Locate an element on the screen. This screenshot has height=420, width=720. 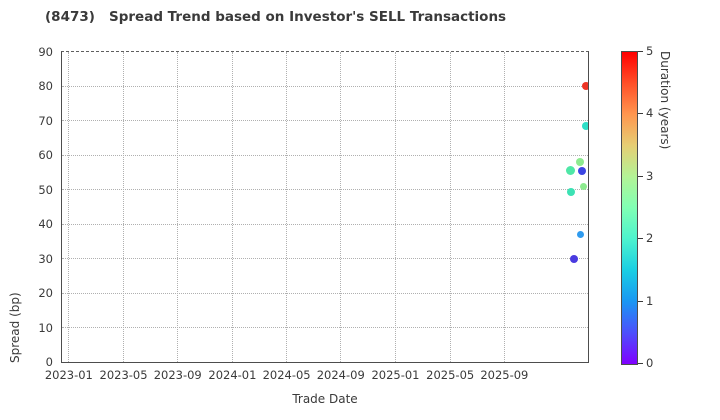
y-tick-label: 60 is located at coordinates (45, 155).